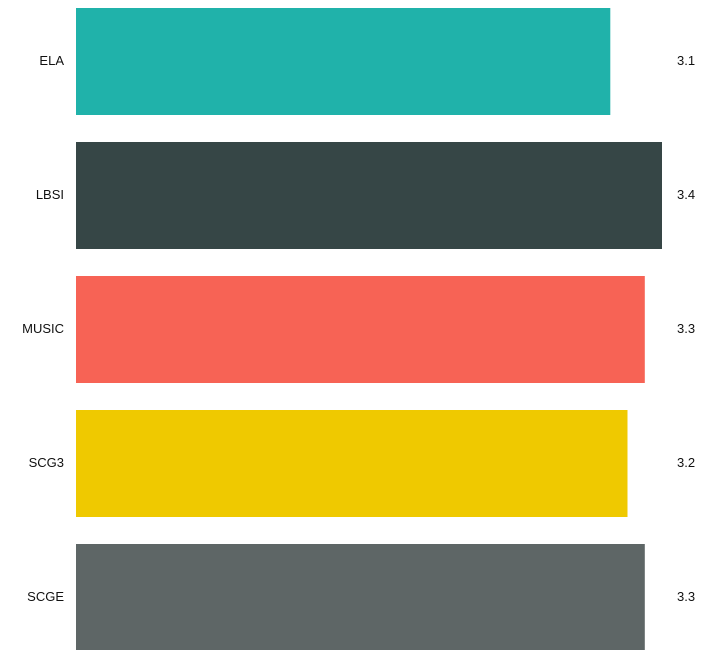  I want to click on bar-ela, so click(343, 61).